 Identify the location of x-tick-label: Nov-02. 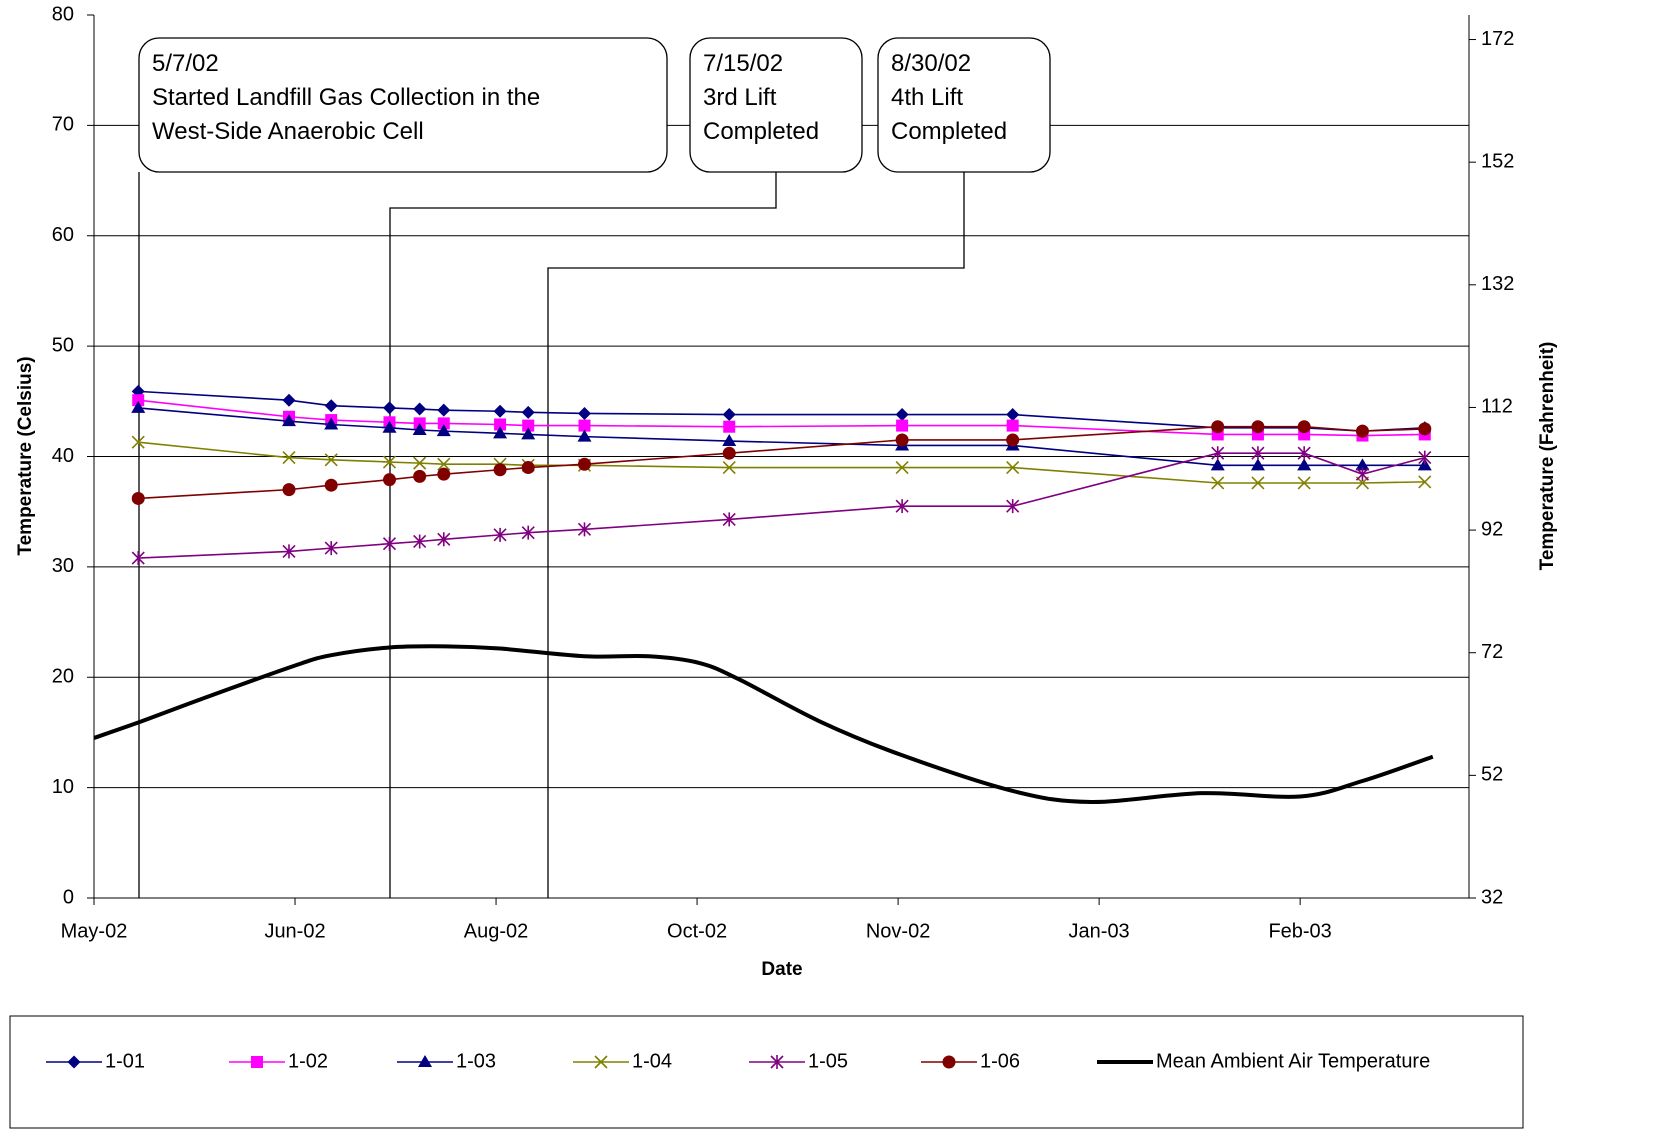
(898, 931).